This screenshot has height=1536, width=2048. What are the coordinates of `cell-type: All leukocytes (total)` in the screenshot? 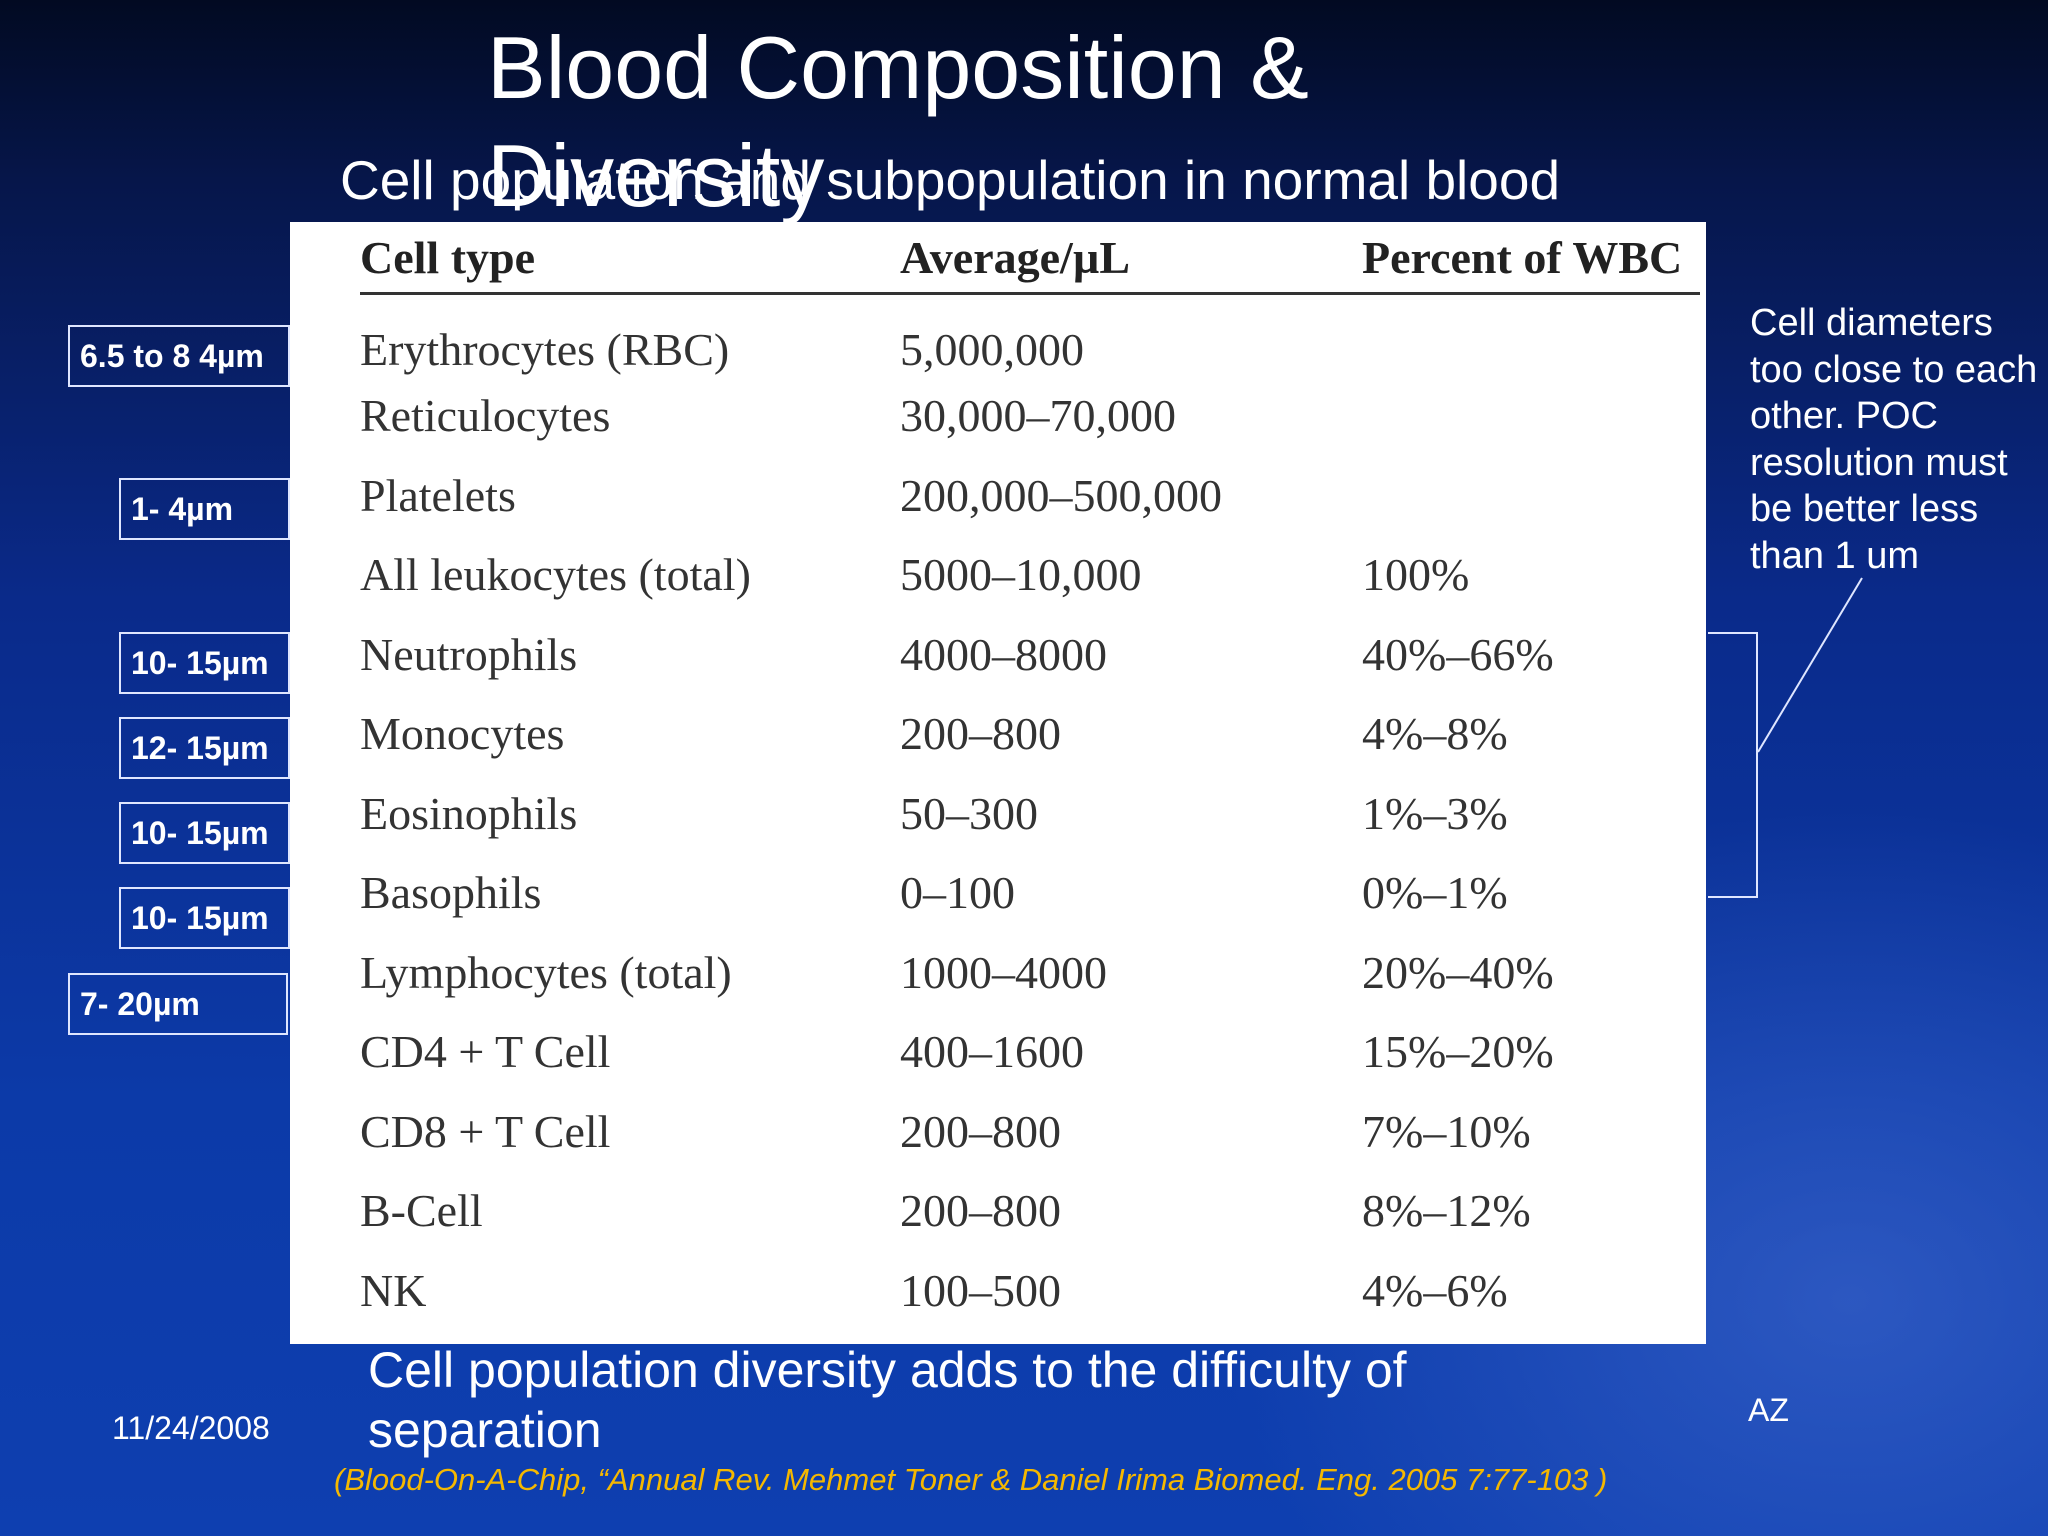 It's located at (555, 575).